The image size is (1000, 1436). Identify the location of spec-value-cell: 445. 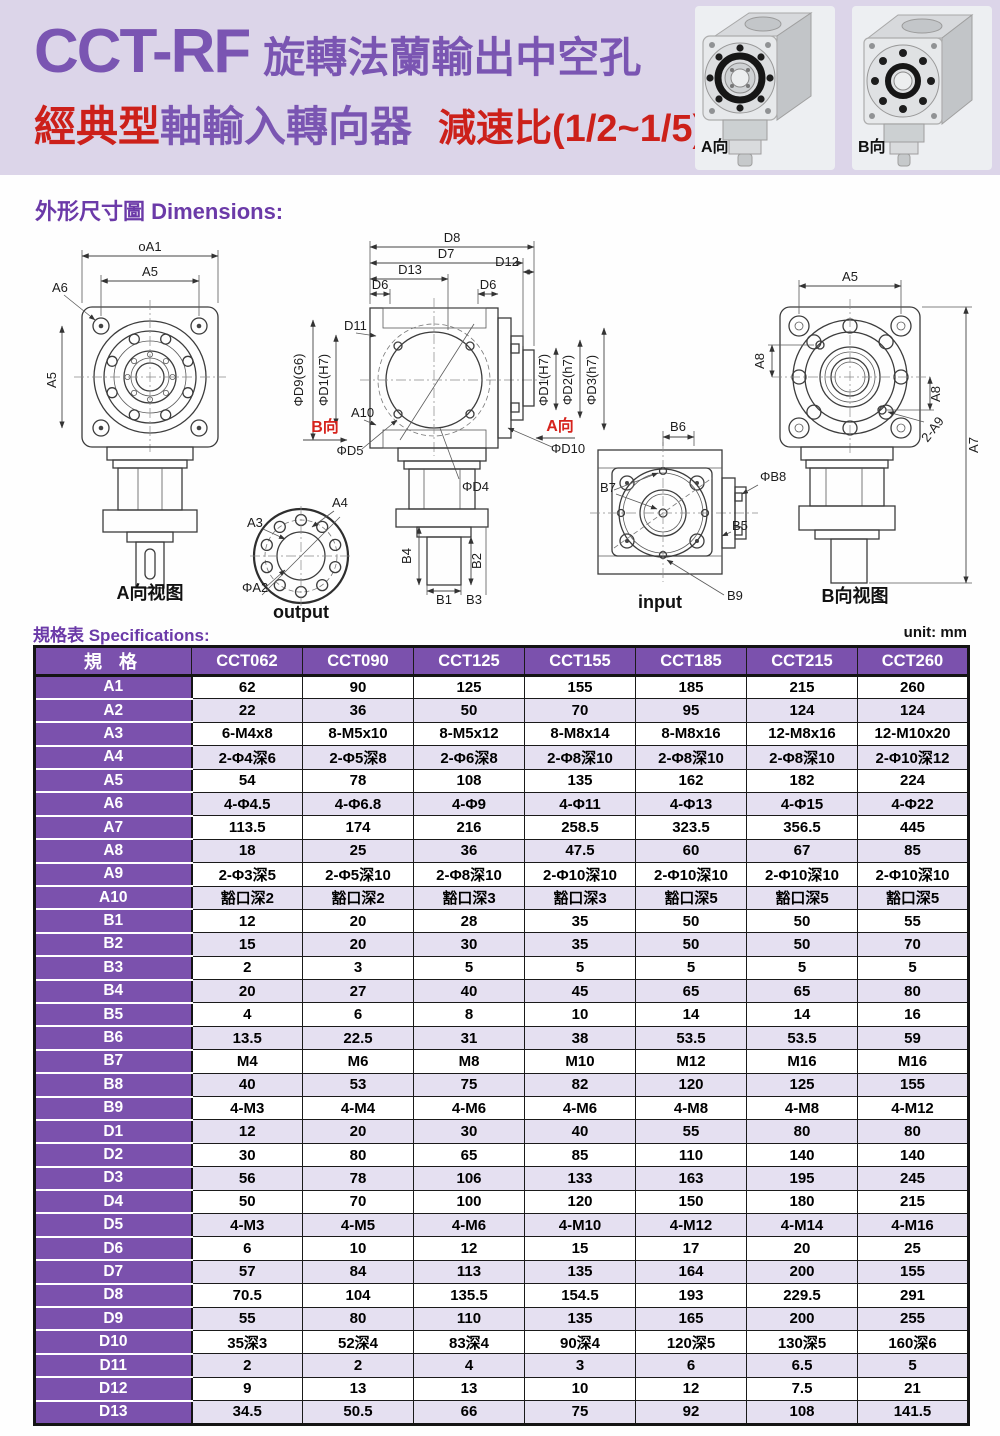
(913, 827).